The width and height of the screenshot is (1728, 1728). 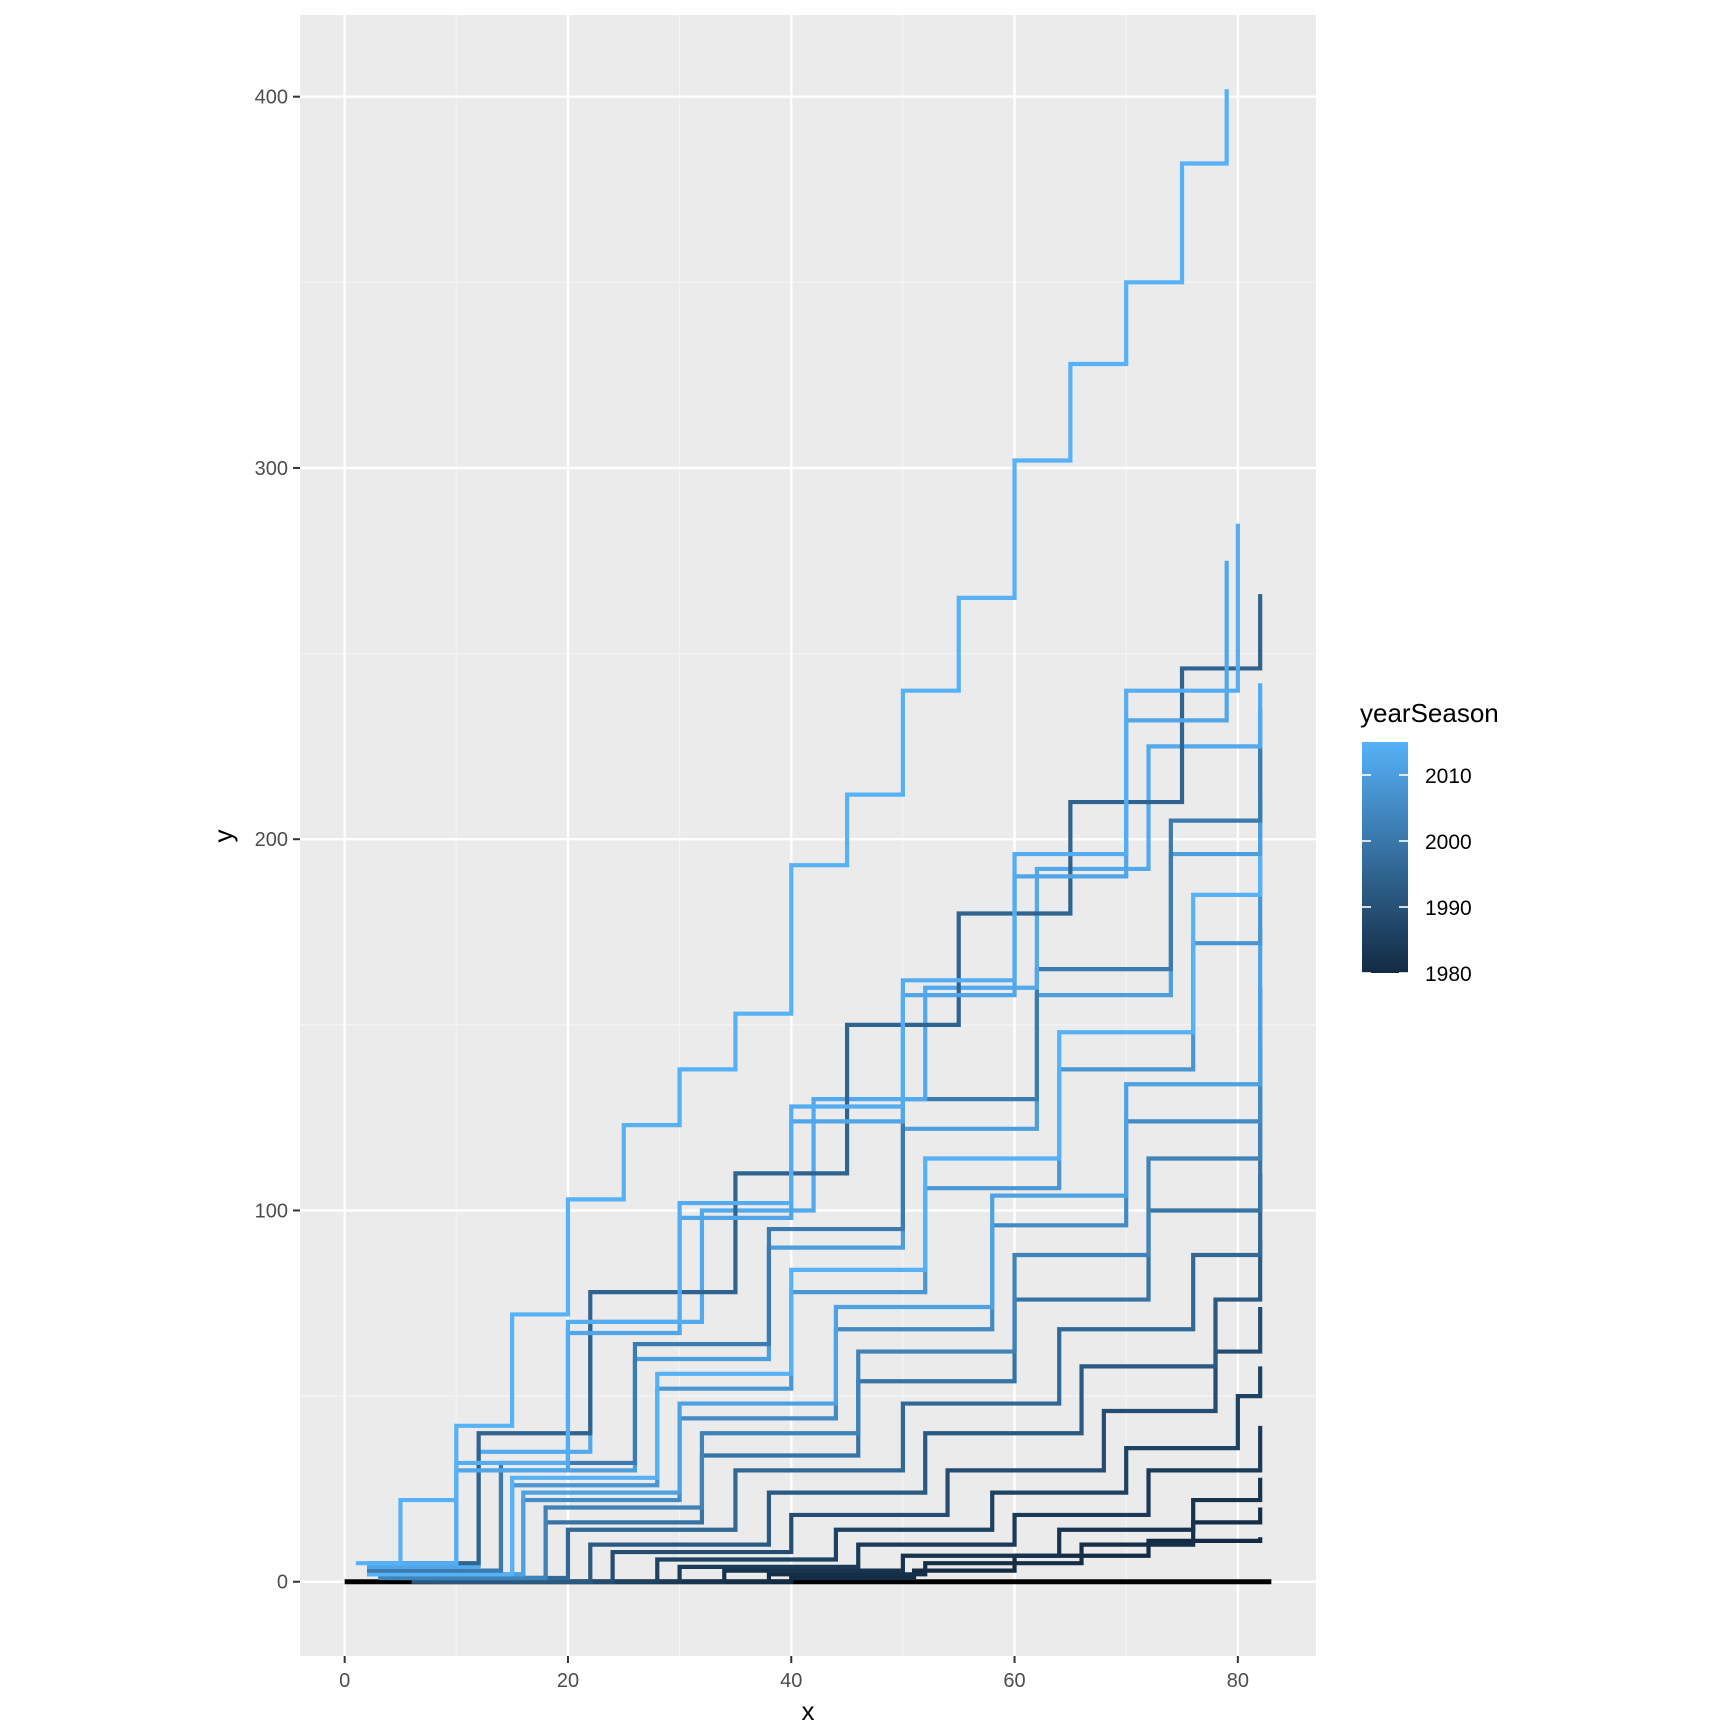 I want to click on series-line-1984, so click(x=870, y=1504).